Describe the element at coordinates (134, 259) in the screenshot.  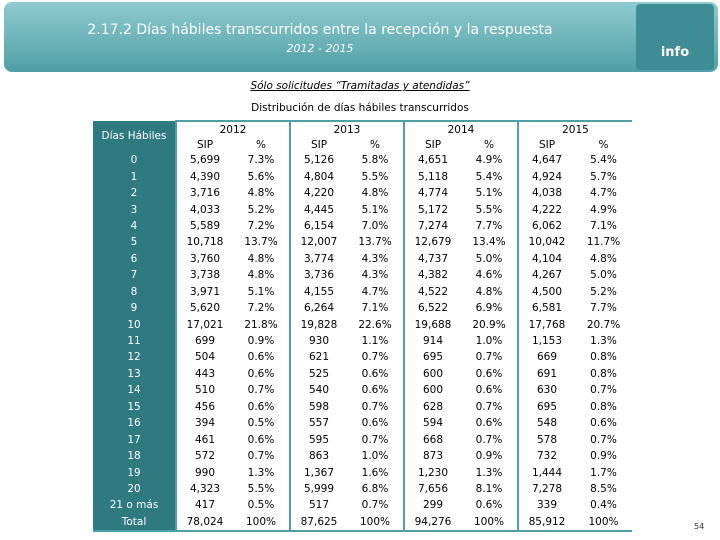
I see `row-label: 6` at that location.